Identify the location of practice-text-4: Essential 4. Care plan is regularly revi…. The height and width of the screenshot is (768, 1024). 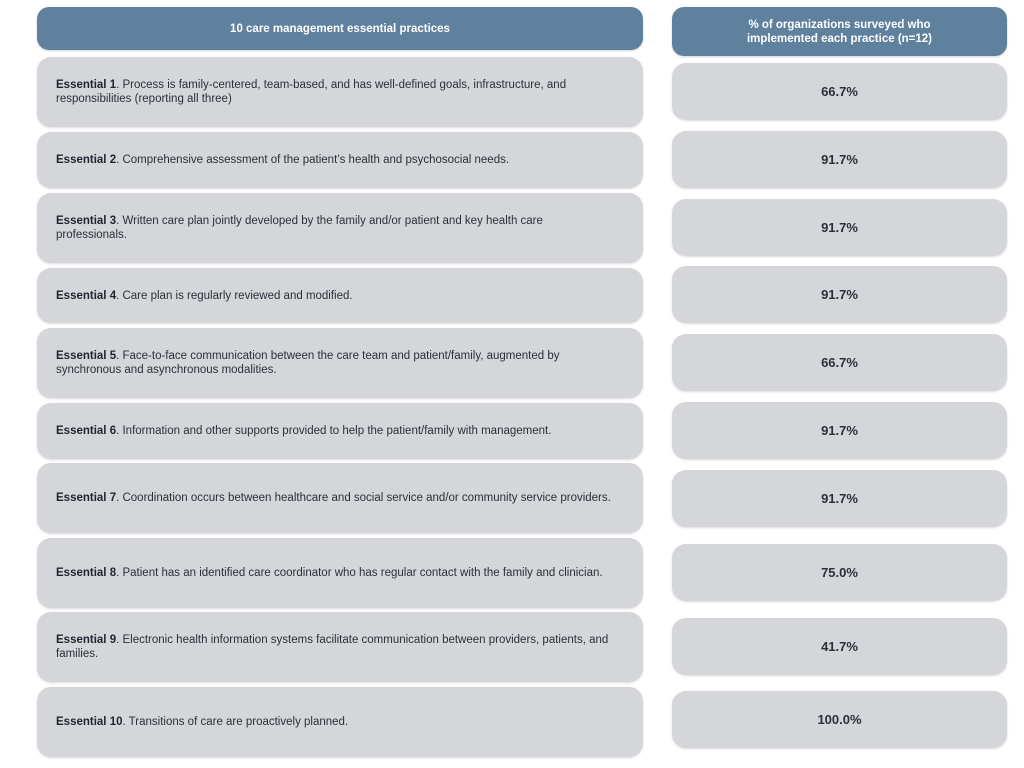
(204, 296).